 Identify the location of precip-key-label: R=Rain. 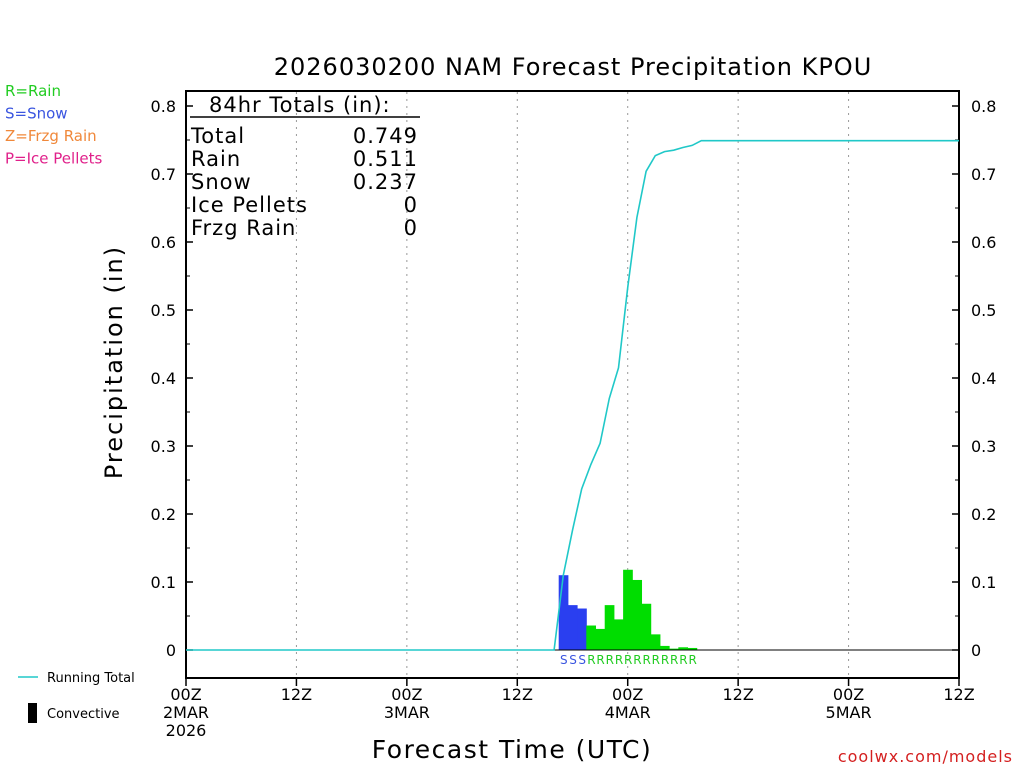
(33, 91).